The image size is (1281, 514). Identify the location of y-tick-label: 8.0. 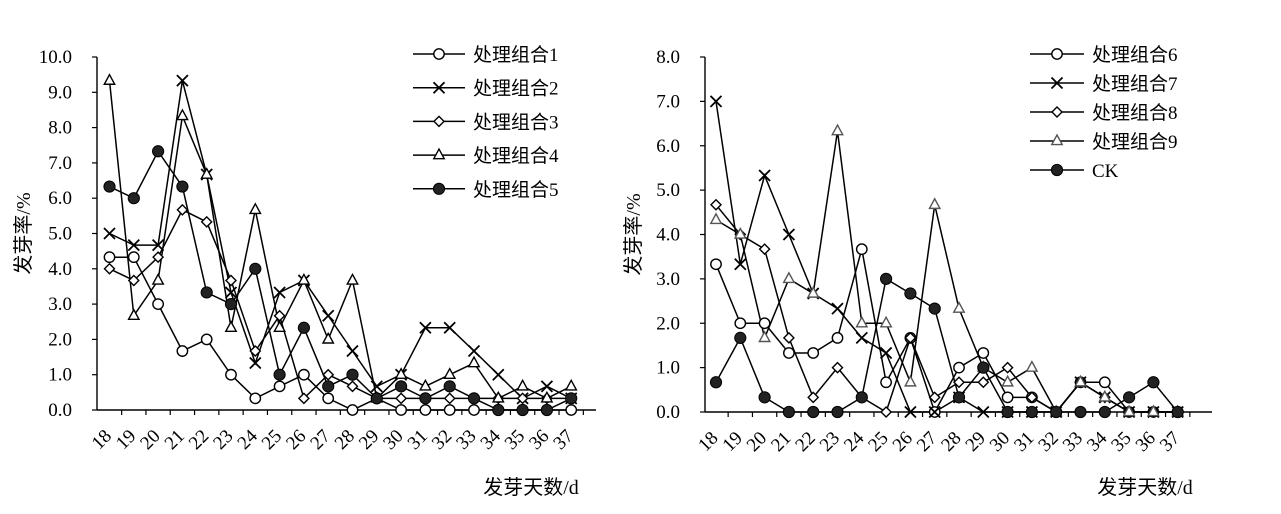
(668, 57).